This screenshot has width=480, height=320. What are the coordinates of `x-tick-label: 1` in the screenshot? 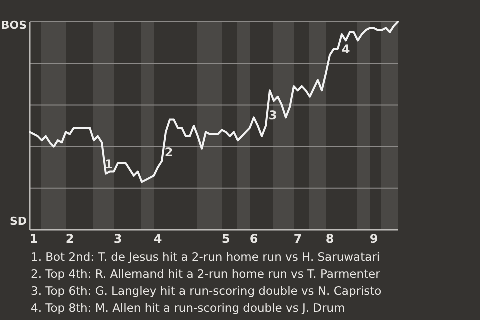 It's located at (34, 239).